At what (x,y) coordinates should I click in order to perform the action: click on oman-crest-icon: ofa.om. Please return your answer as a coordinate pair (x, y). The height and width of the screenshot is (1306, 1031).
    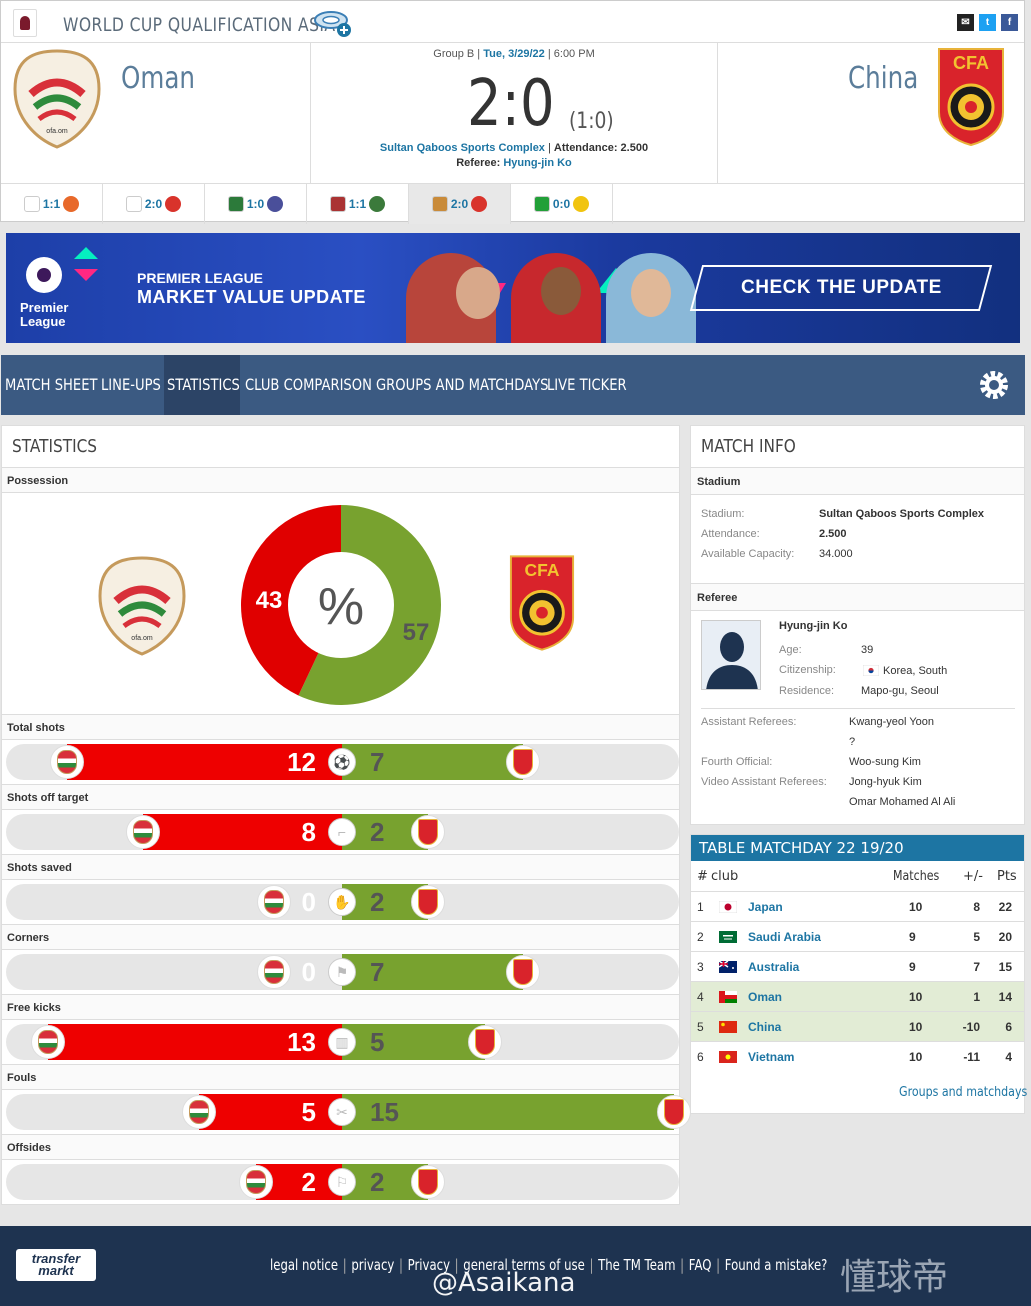
    Looking at the image, I should click on (57, 99).